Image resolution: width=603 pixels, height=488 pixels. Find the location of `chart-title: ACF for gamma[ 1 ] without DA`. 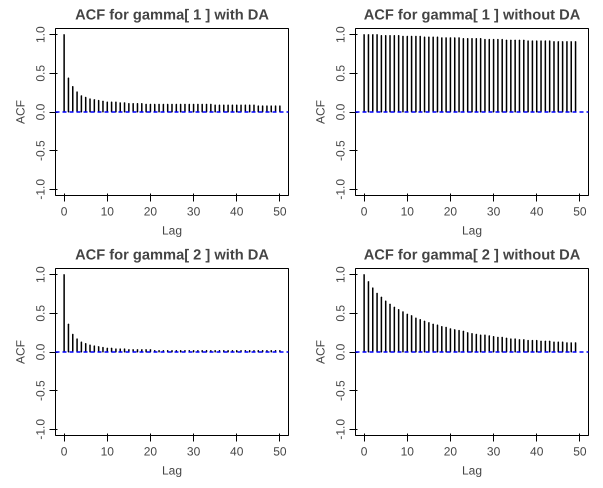

chart-title: ACF for gamma[ 1 ] without DA is located at coordinates (472, 16).